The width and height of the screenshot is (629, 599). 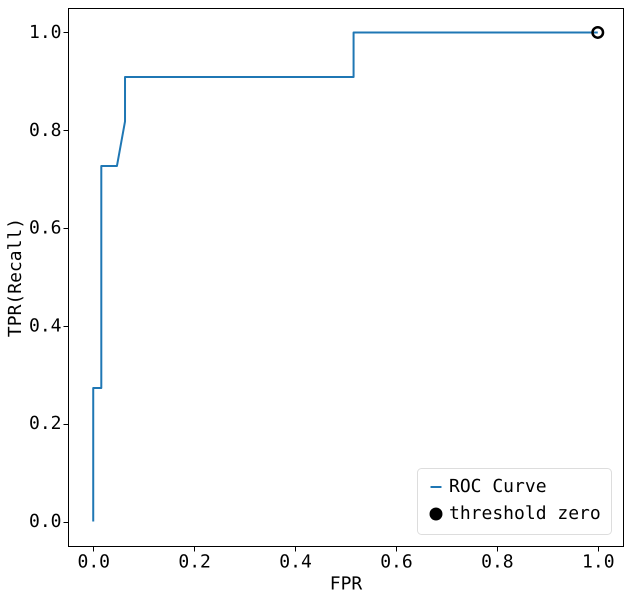 What do you see at coordinates (45, 521) in the screenshot?
I see `y-tick-label: 0.0` at bounding box center [45, 521].